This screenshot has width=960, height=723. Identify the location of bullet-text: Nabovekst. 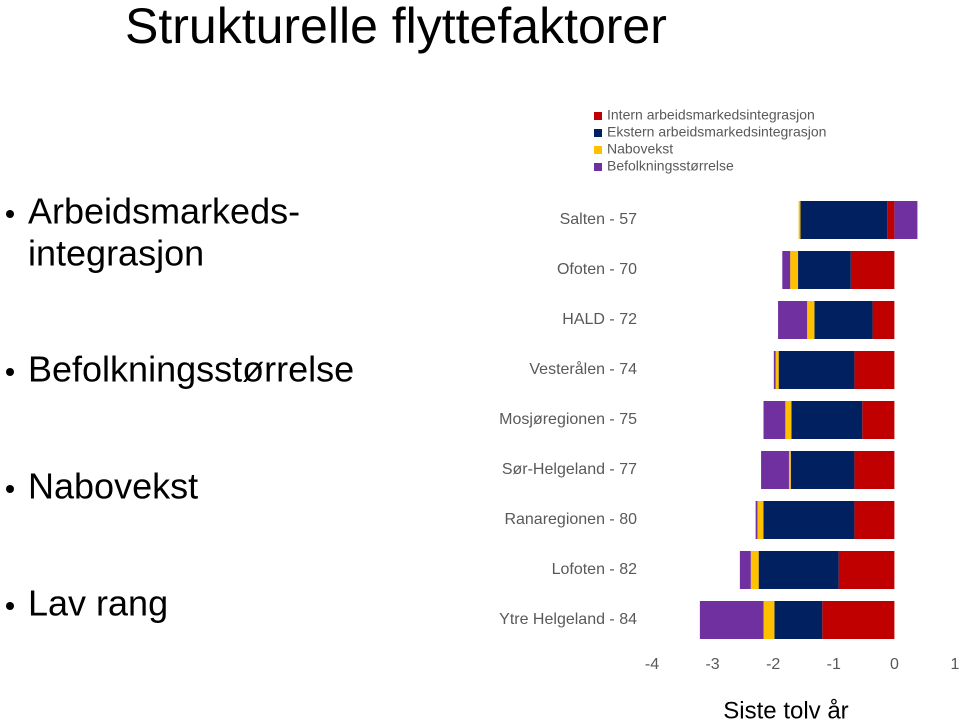
(113, 486).